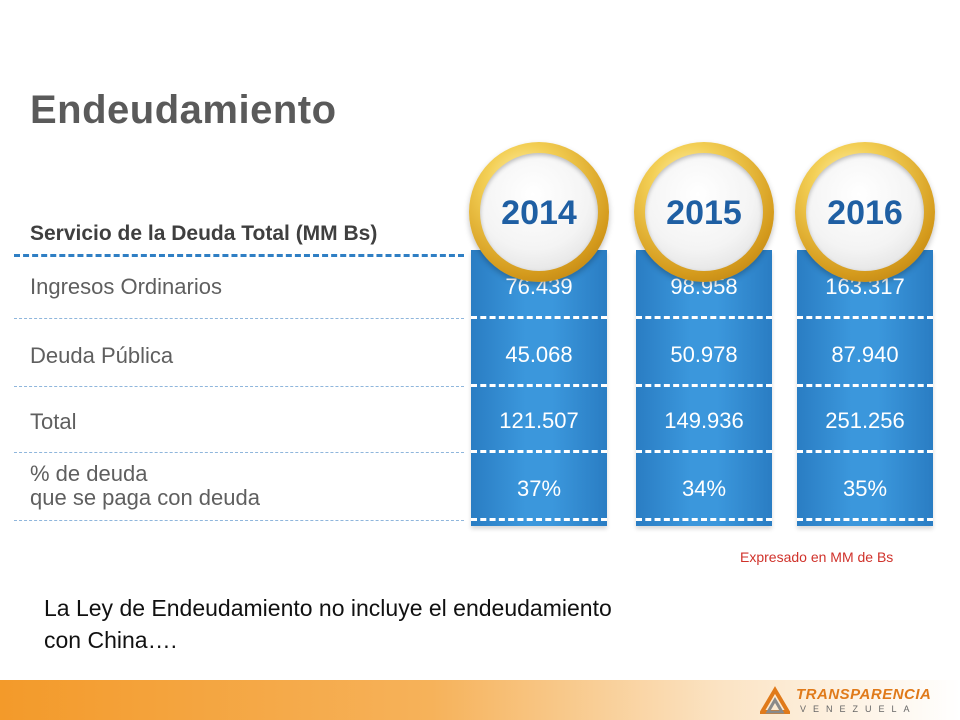 The height and width of the screenshot is (720, 960). What do you see at coordinates (539, 354) in the screenshot?
I see `value-cell: 45.068` at bounding box center [539, 354].